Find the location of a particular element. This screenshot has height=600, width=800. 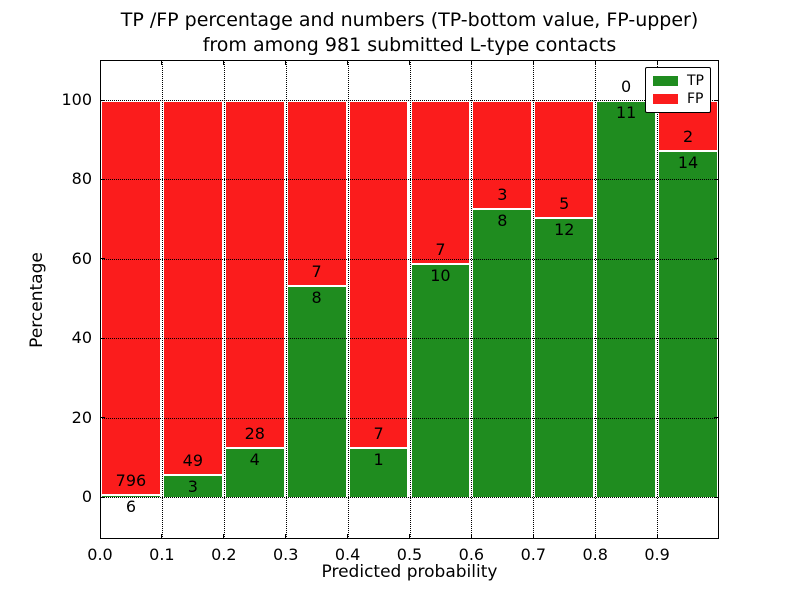

chart-title-line2: from among 981 submitted L-type contacts is located at coordinates (409, 45).